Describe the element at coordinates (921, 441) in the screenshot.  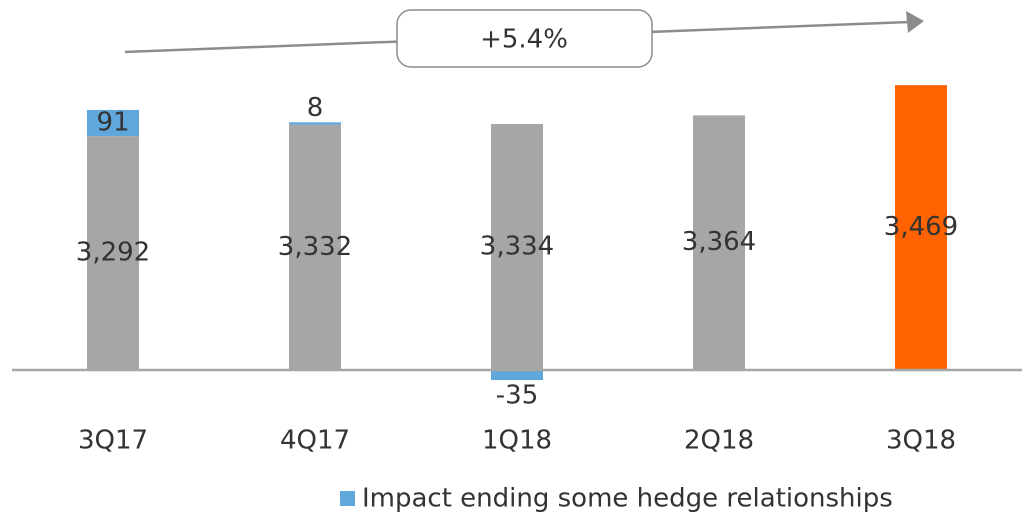
I see `x-tick-label: 3Q18` at that location.